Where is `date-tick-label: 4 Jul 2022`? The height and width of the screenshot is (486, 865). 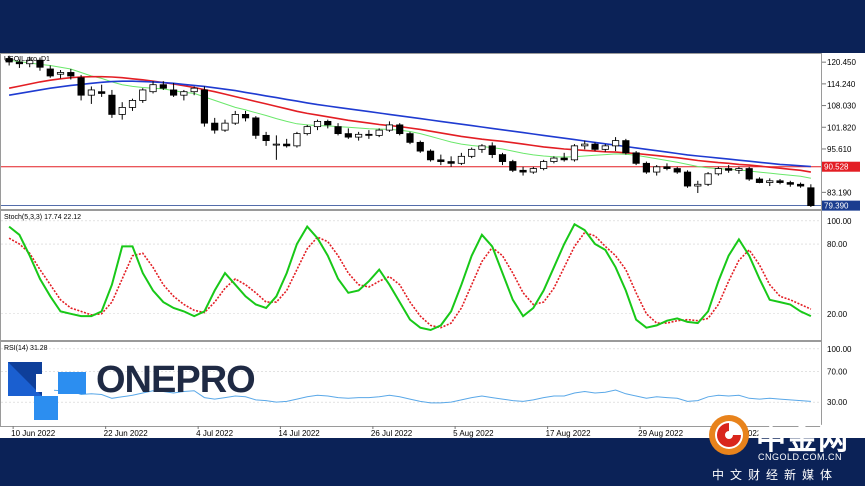
date-tick-label: 4 Jul 2022 is located at coordinates (214, 433).